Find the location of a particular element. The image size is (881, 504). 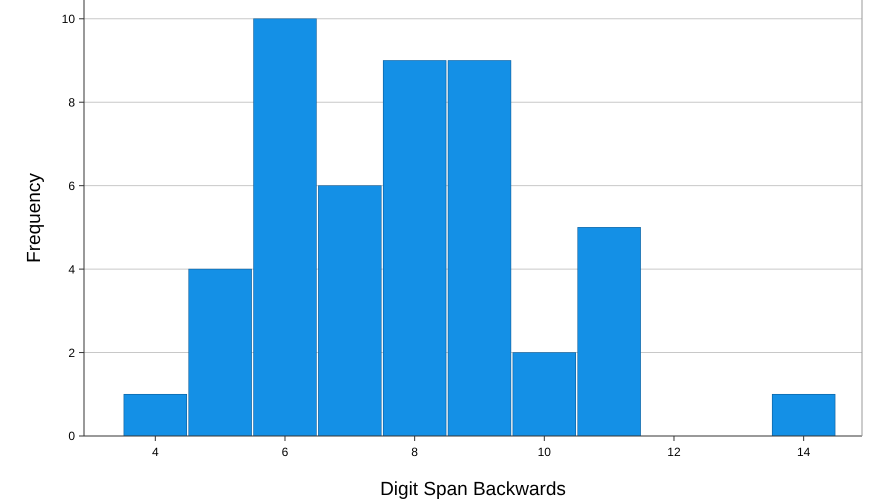

x-tick-label: 10 is located at coordinates (545, 452).